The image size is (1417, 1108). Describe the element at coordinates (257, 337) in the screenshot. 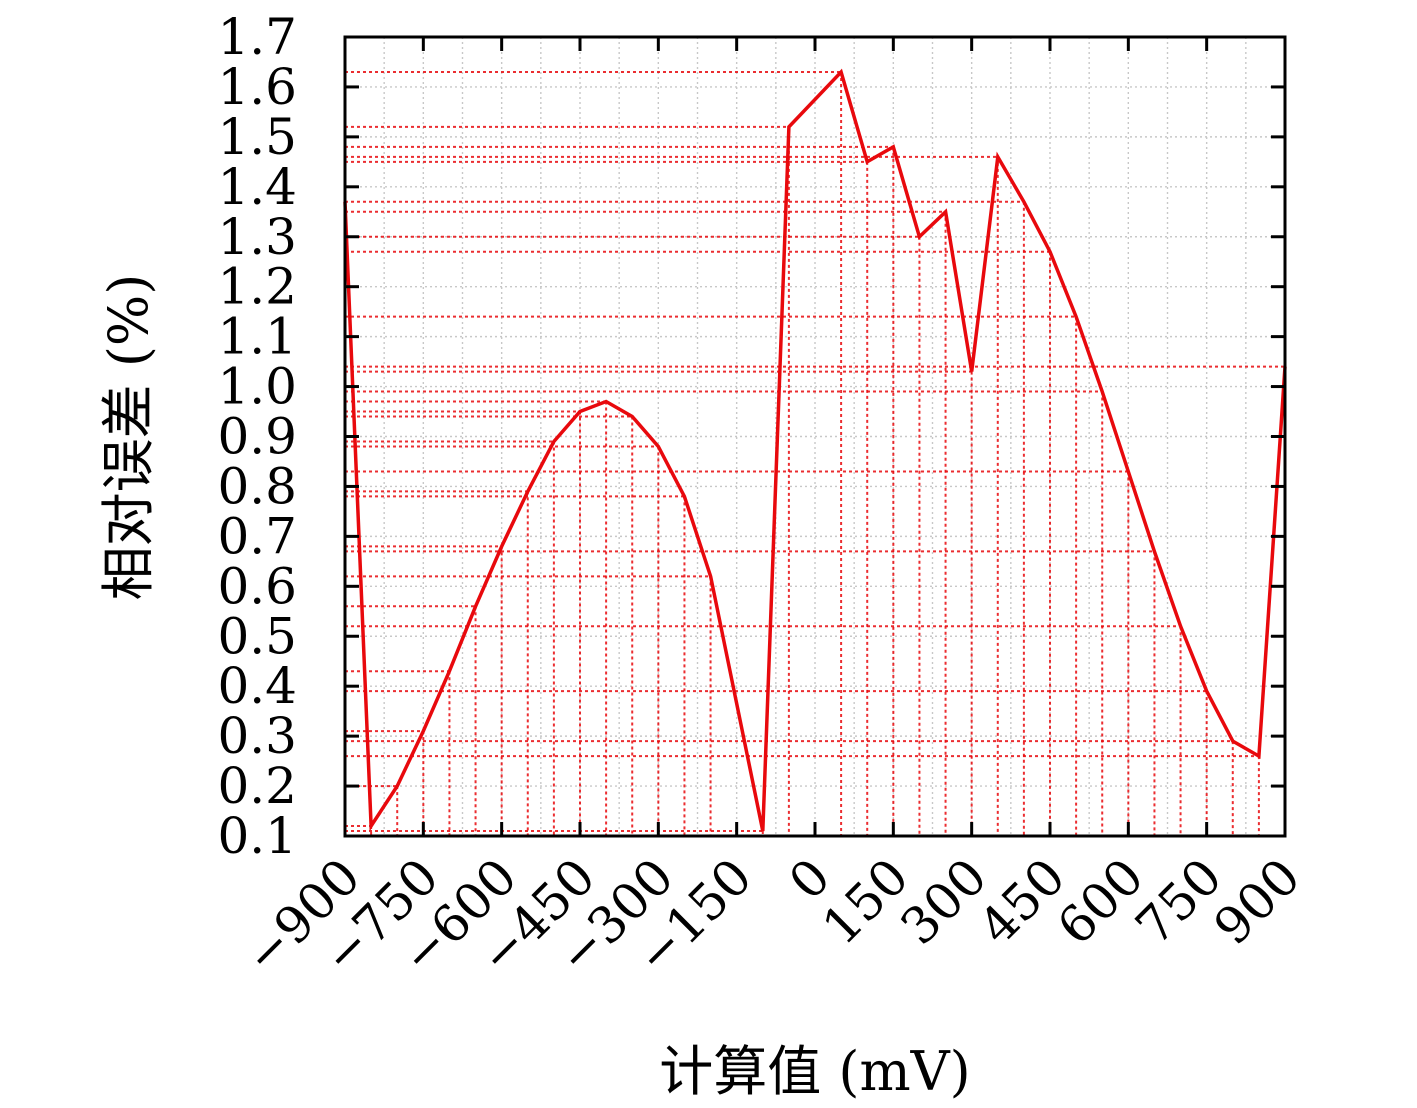

I see `y-tick-label: 1.1` at that location.